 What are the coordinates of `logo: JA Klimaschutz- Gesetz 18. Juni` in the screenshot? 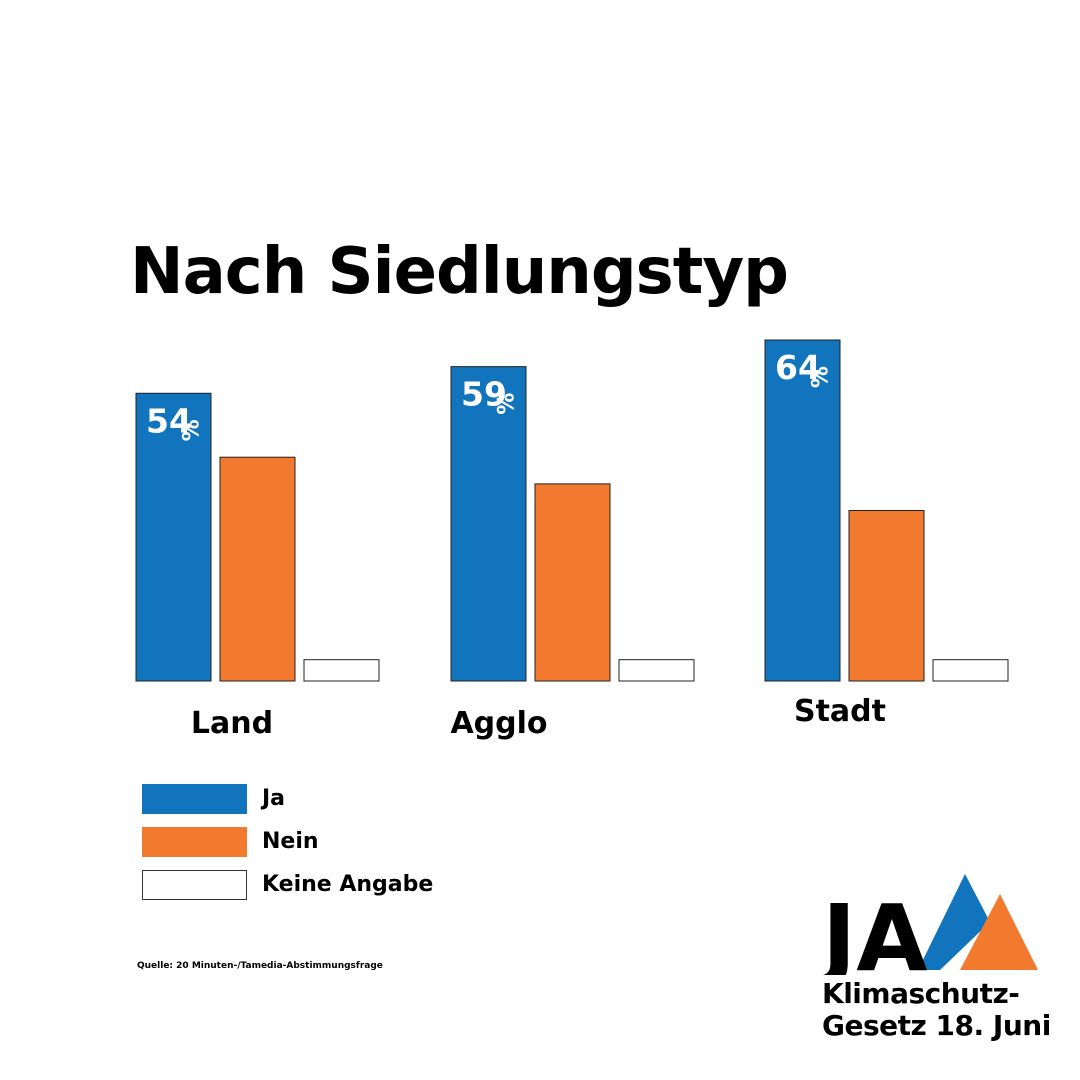 It's located at (933, 960).